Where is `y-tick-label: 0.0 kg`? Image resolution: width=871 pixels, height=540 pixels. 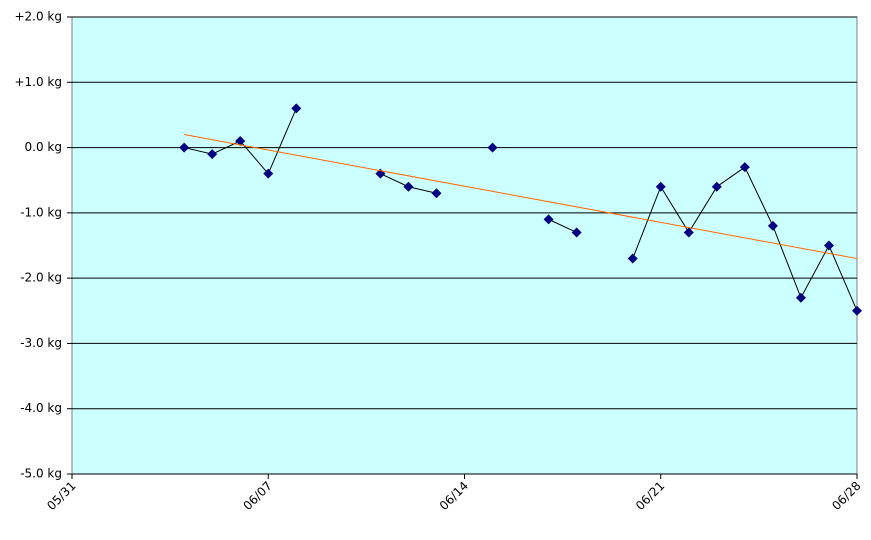
y-tick-label: 0.0 kg is located at coordinates (43, 147).